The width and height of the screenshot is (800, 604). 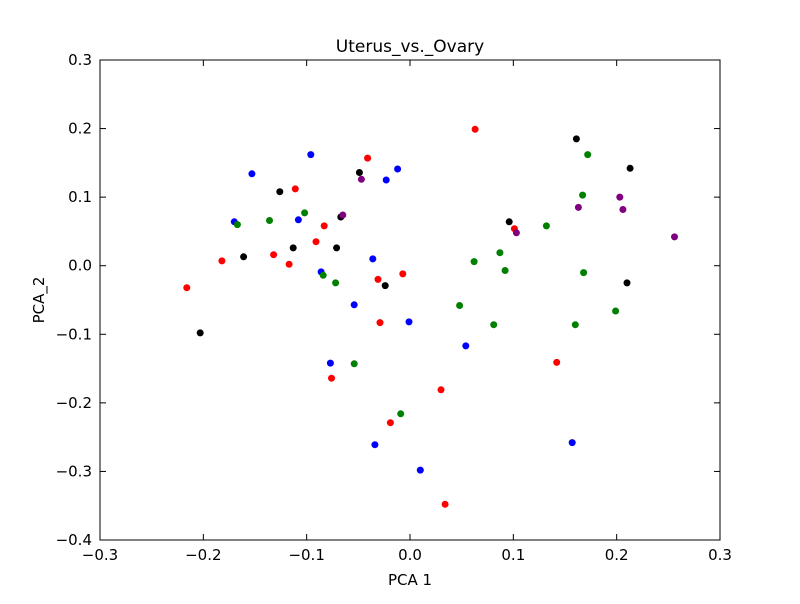 I want to click on x-tick-label: −0.3, so click(x=100, y=555).